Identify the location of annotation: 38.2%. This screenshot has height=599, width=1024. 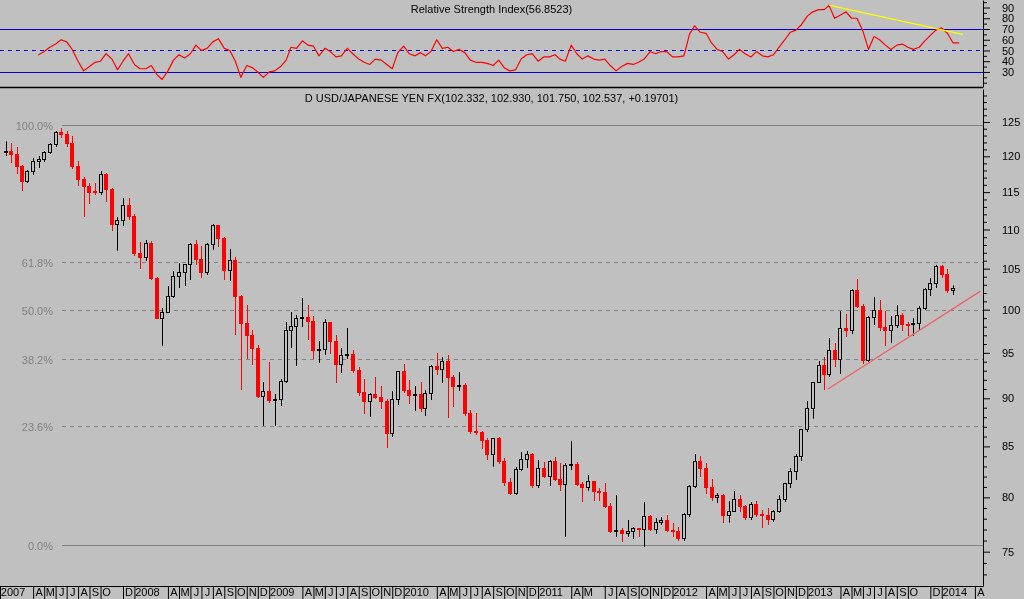
(37, 359).